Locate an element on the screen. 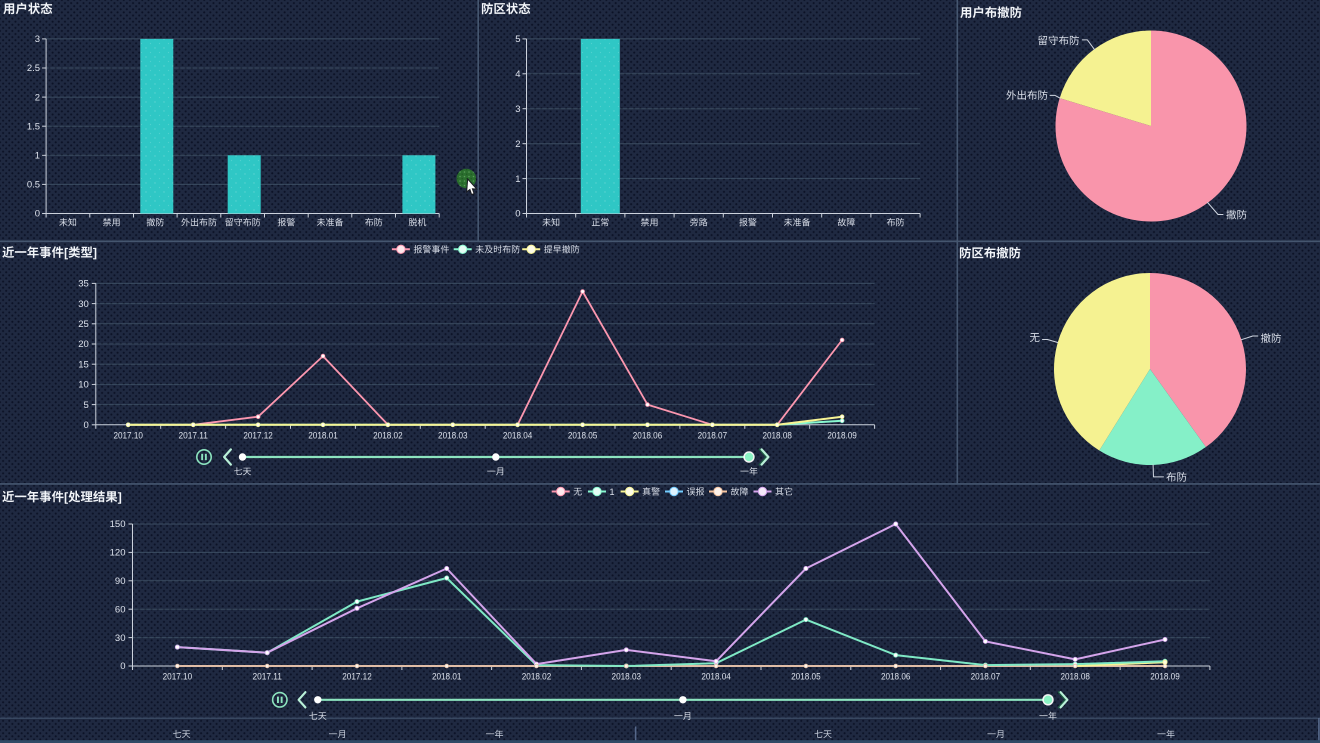  svg-text: 25 is located at coordinates (83, 324).